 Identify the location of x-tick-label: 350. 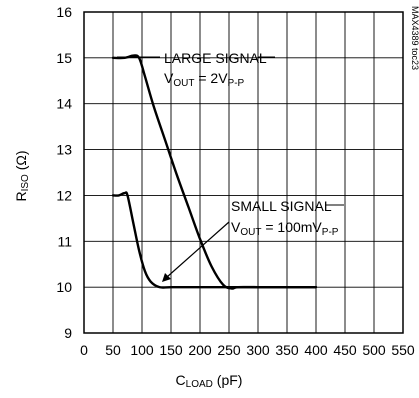
(287, 350).